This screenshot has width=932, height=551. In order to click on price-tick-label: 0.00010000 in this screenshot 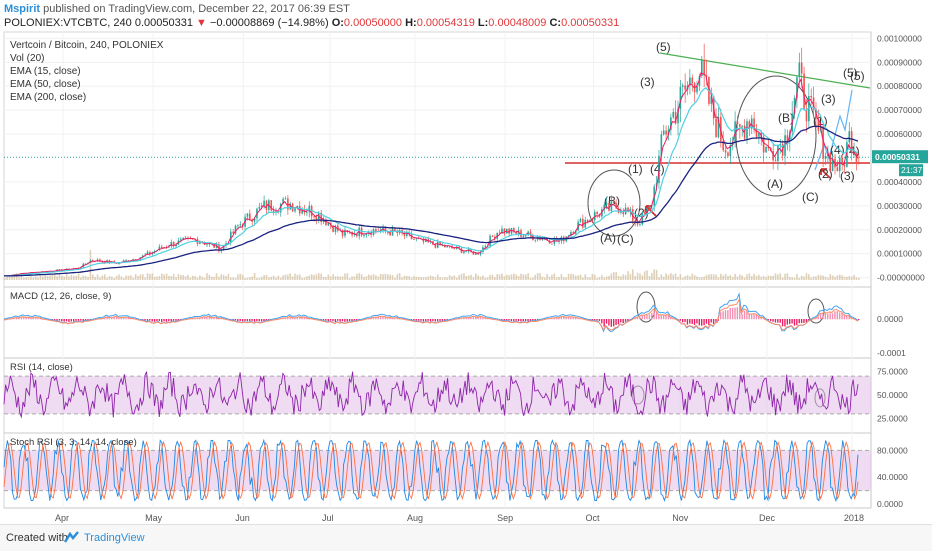, I will do `click(899, 254)`.